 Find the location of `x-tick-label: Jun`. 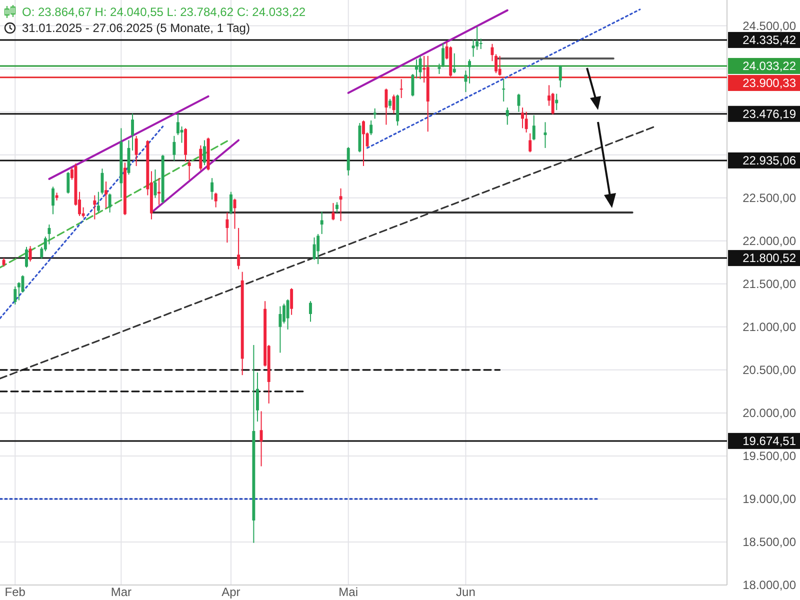

x-tick-label: Jun is located at coordinates (466, 592).